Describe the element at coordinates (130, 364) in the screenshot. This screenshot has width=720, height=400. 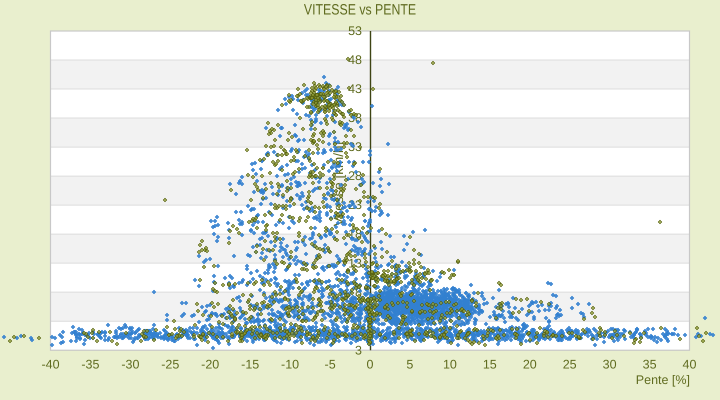
I see `svg-text: -30` at that location.